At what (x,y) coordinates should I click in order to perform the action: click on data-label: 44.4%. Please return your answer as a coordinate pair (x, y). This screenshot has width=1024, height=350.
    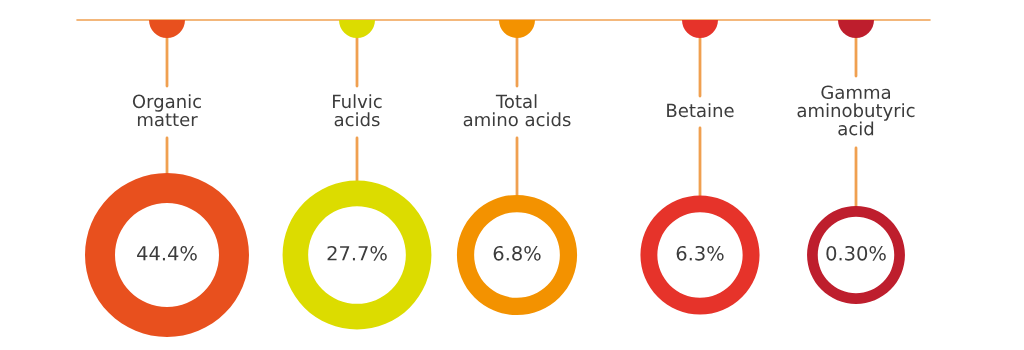
    Looking at the image, I should click on (167, 253).